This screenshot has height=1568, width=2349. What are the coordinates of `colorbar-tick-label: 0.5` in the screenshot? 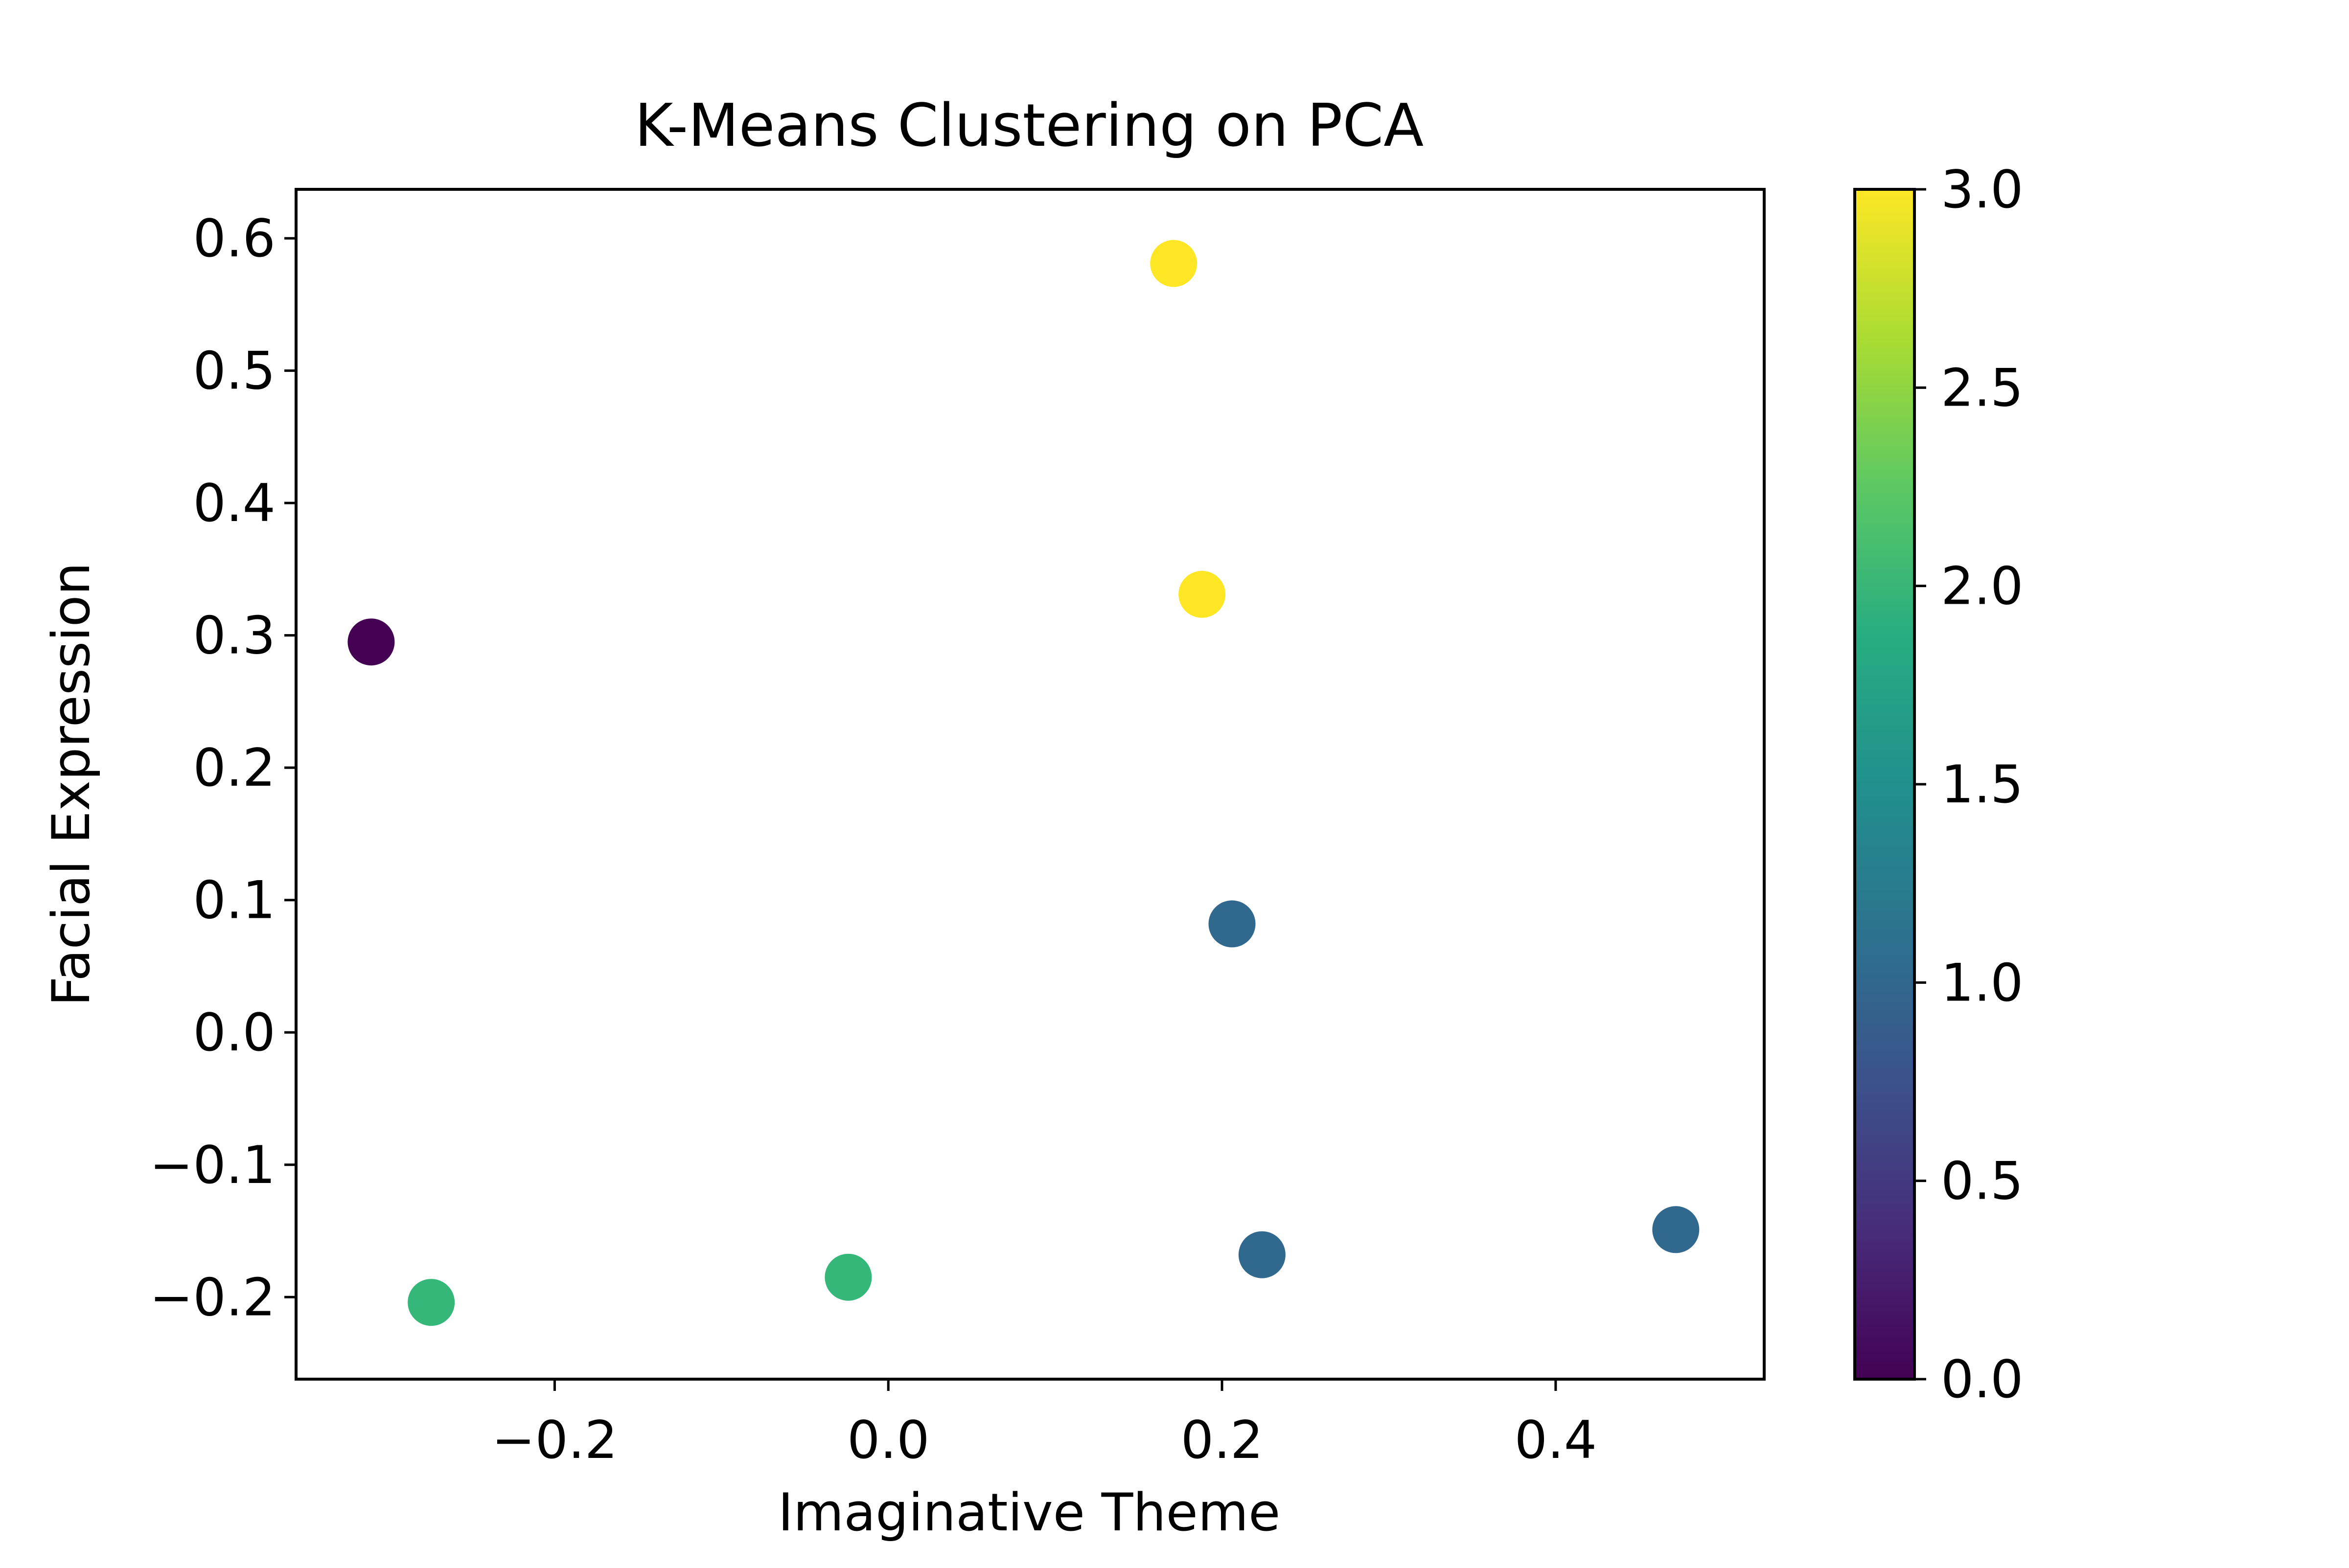 It's located at (1983, 1181).